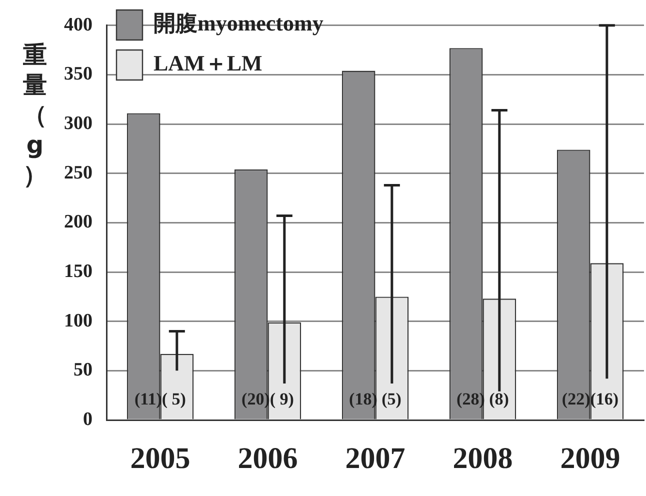 The width and height of the screenshot is (646, 496). Describe the element at coordinates (83, 370) in the screenshot. I see `y-tick-label: 50` at that location.